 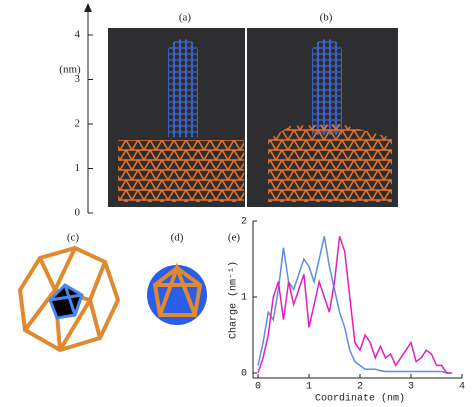 What do you see at coordinates (234, 238) in the screenshot?
I see `panel-label: (e)` at bounding box center [234, 238].